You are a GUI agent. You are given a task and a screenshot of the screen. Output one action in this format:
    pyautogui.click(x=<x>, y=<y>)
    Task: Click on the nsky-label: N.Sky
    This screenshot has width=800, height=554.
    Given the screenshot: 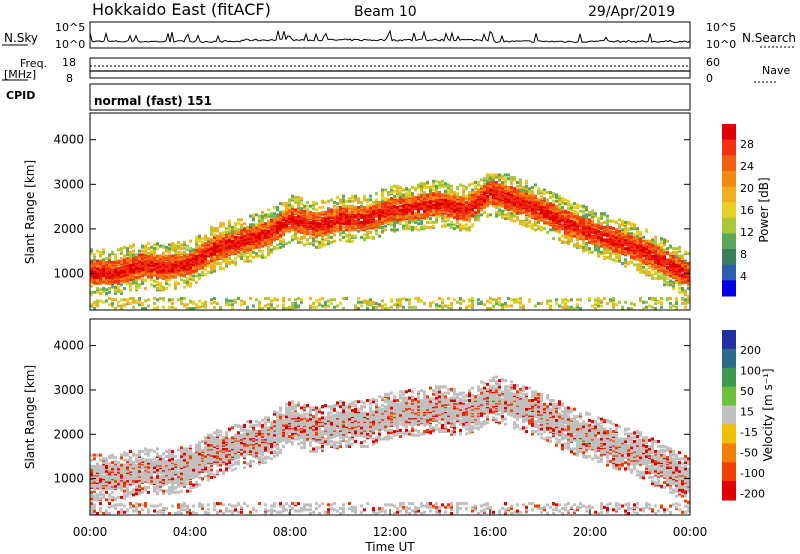 What is the action you would take?
    pyautogui.click(x=21, y=38)
    